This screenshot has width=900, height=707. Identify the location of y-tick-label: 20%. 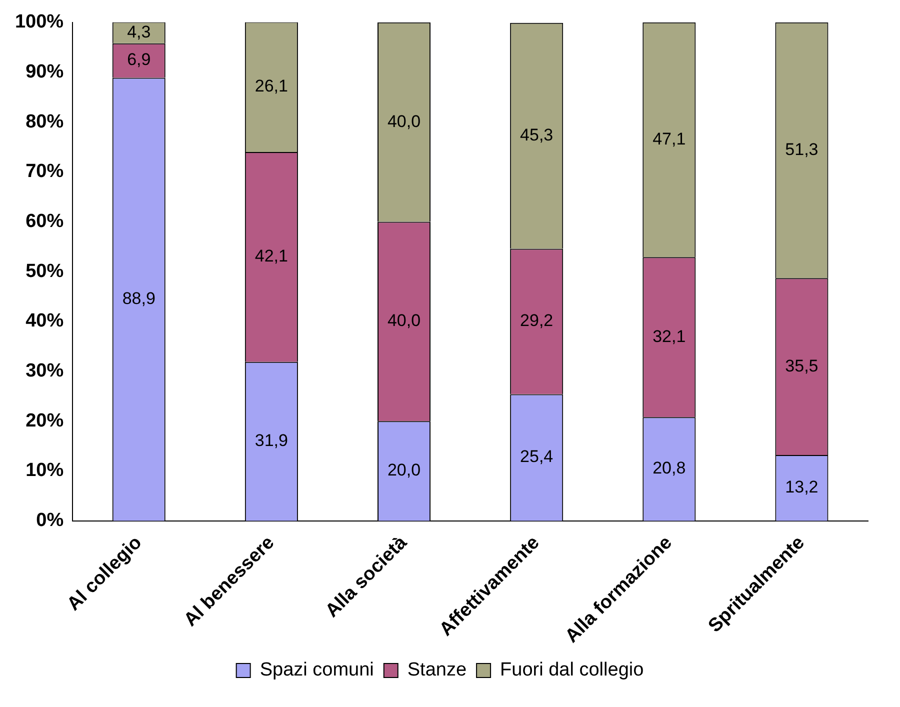
(45, 421).